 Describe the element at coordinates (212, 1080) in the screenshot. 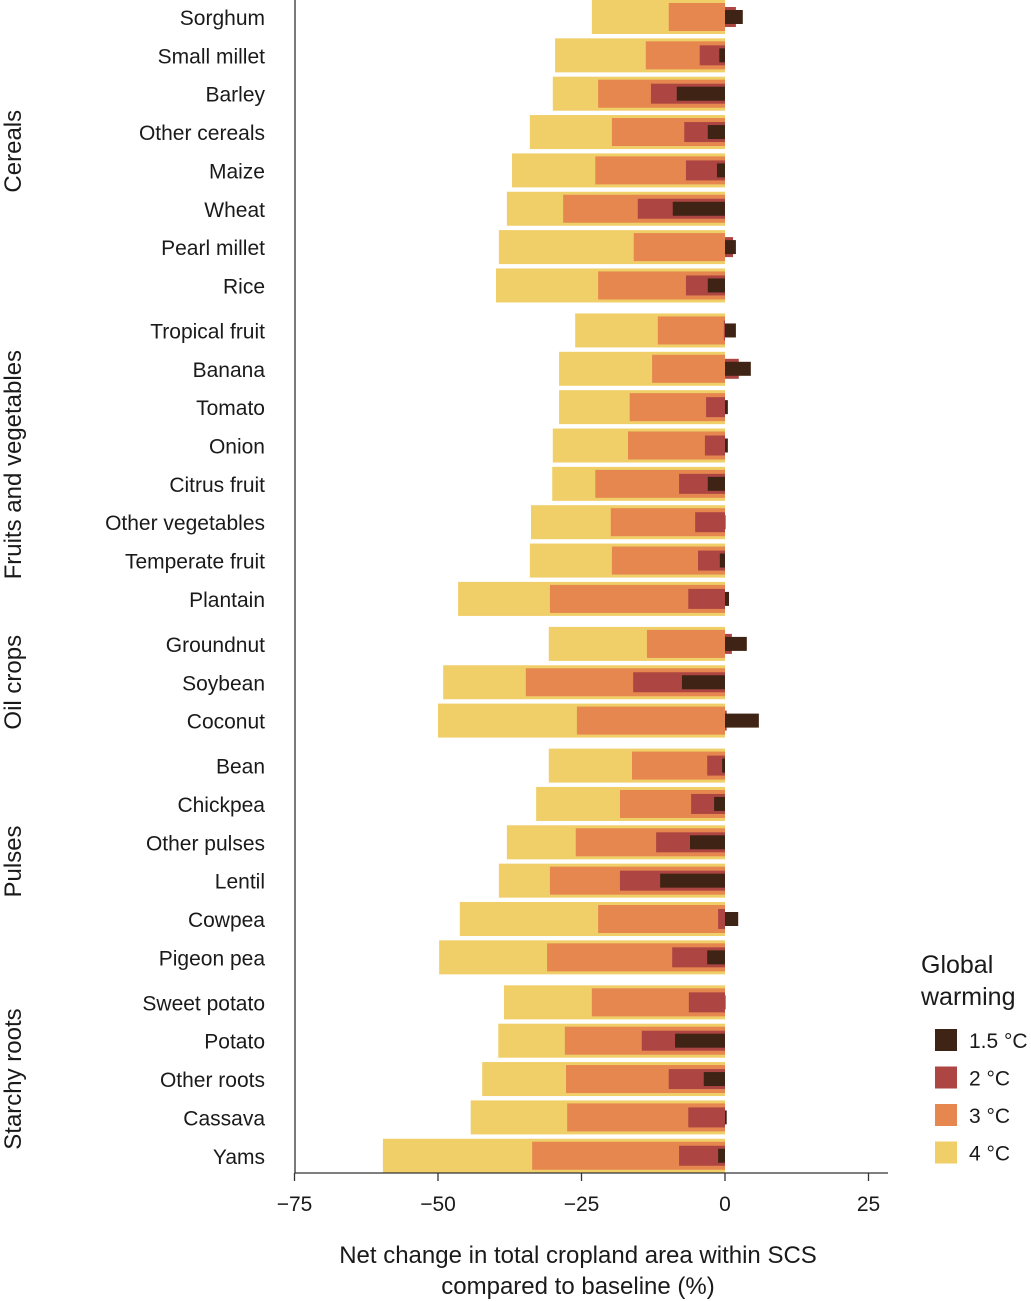

I see `crop-label: Other roots` at that location.